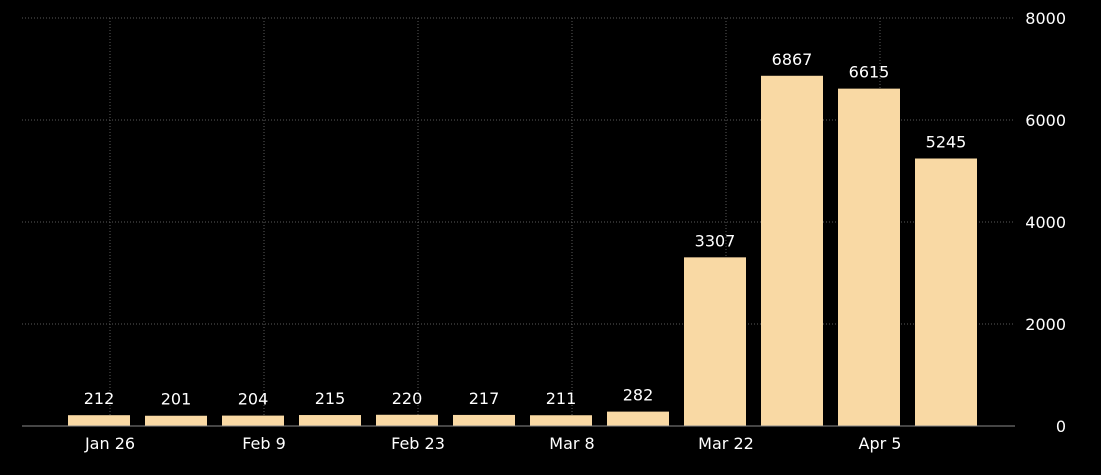  I want to click on bar-value-label: 215, so click(330, 398).